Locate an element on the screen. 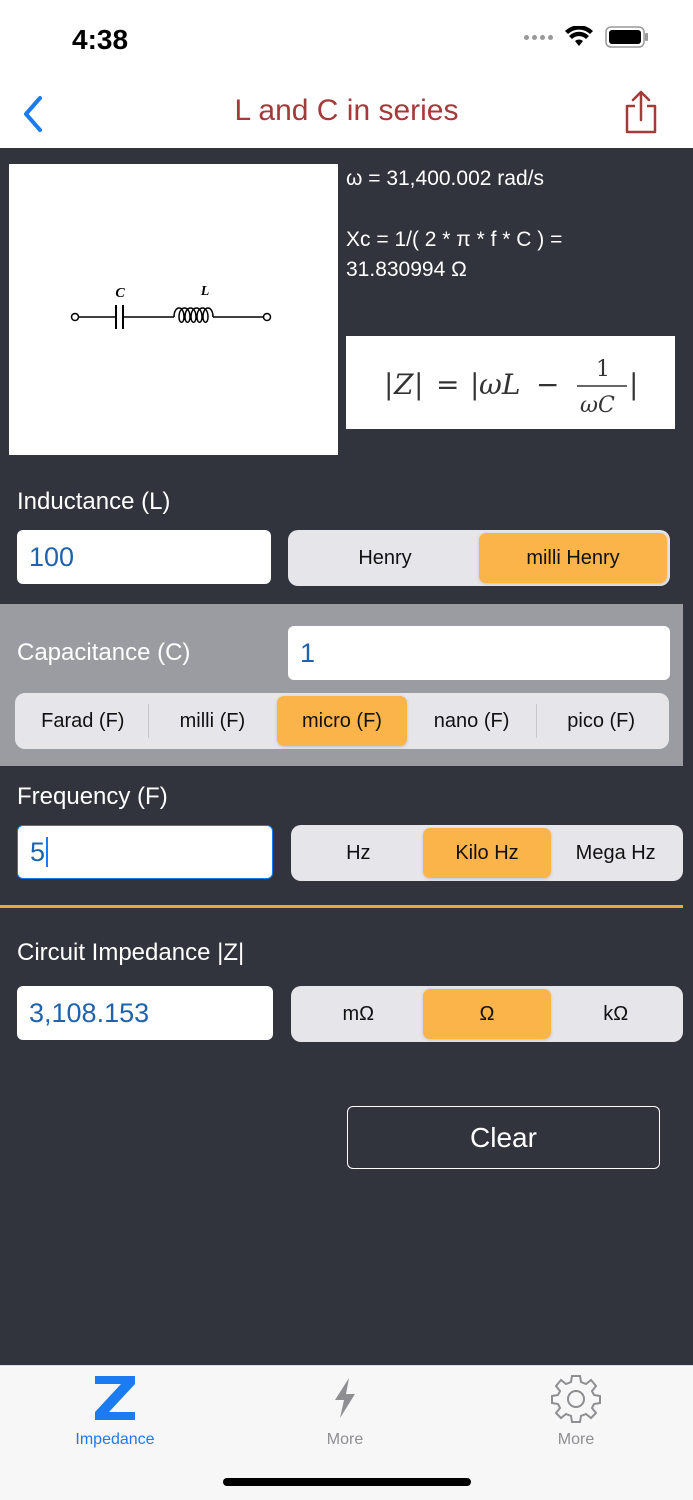 This screenshot has width=693, height=1500. inductor-label: L is located at coordinates (205, 291).